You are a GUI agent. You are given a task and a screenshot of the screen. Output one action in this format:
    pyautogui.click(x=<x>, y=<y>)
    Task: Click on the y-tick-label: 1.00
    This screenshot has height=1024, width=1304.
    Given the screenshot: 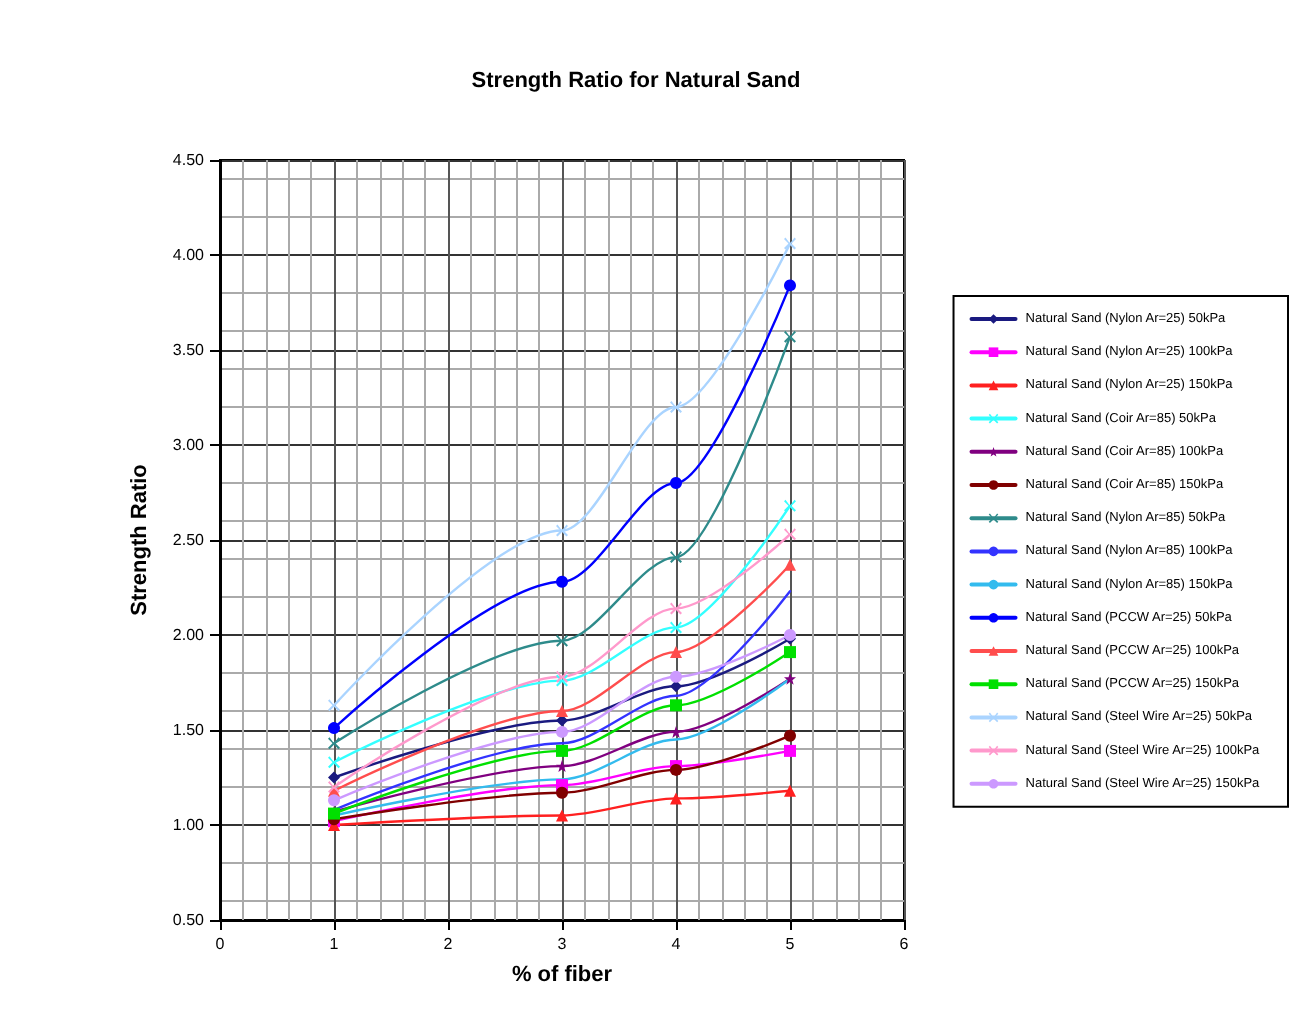 What is the action you would take?
    pyautogui.click(x=189, y=825)
    